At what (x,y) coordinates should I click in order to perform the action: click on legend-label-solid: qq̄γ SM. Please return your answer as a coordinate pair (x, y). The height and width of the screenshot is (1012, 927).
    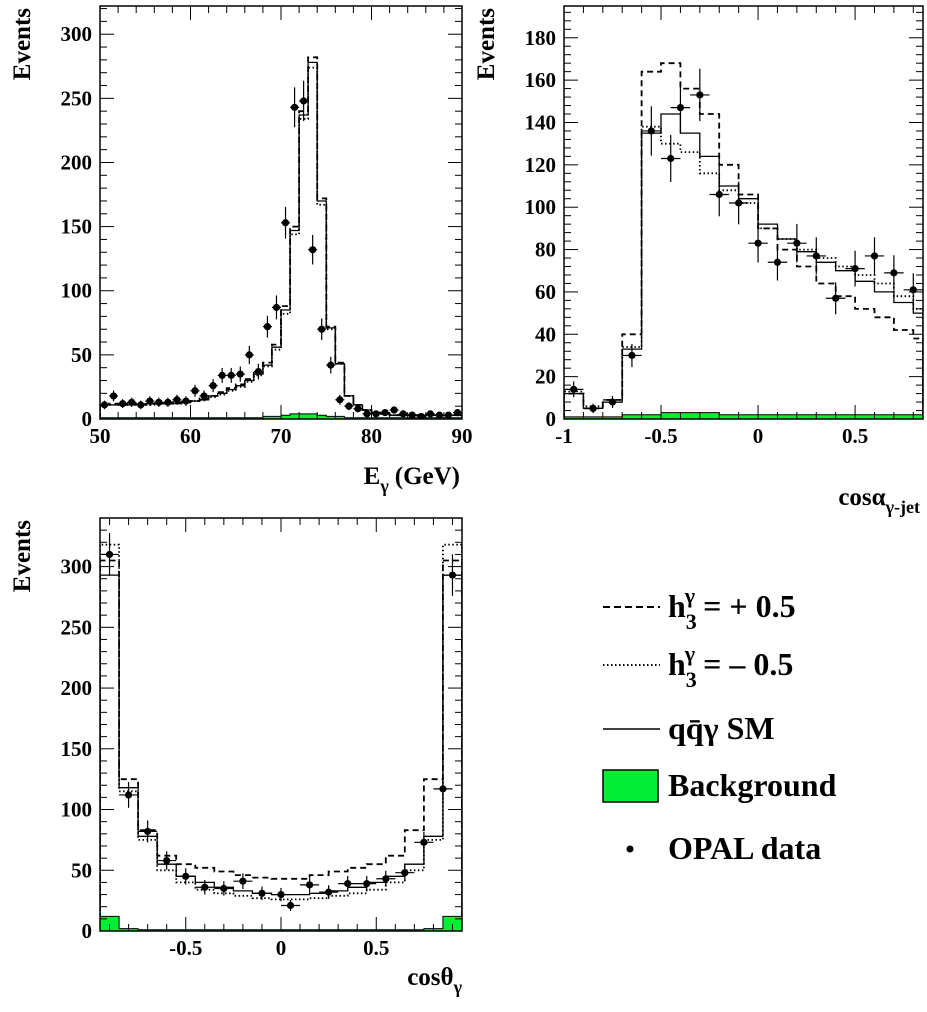
    Looking at the image, I should click on (721, 728).